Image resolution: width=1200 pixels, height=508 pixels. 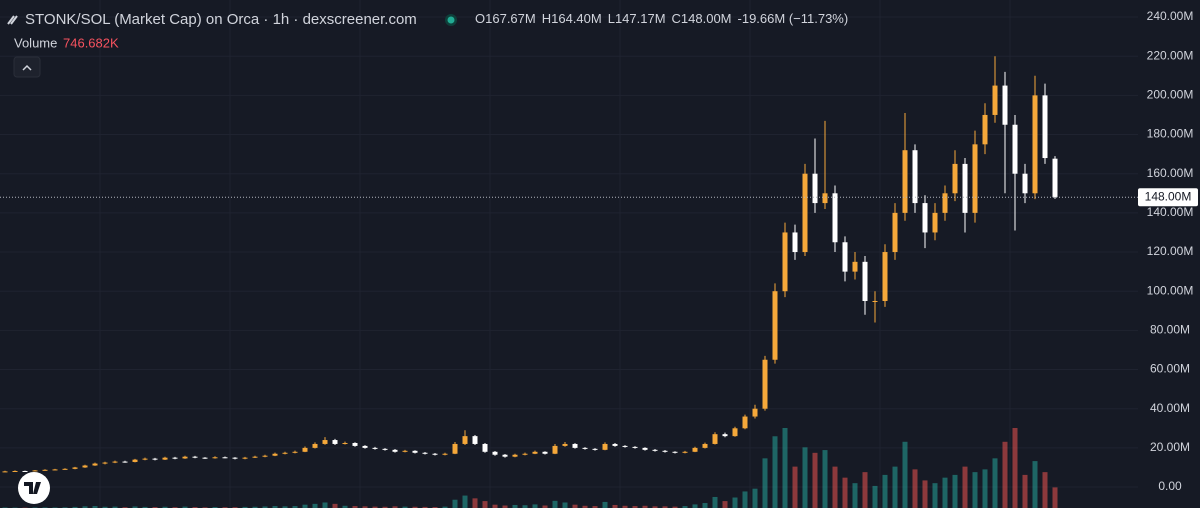 I want to click on y-tick-label: 60.00M, so click(x=1170, y=369).